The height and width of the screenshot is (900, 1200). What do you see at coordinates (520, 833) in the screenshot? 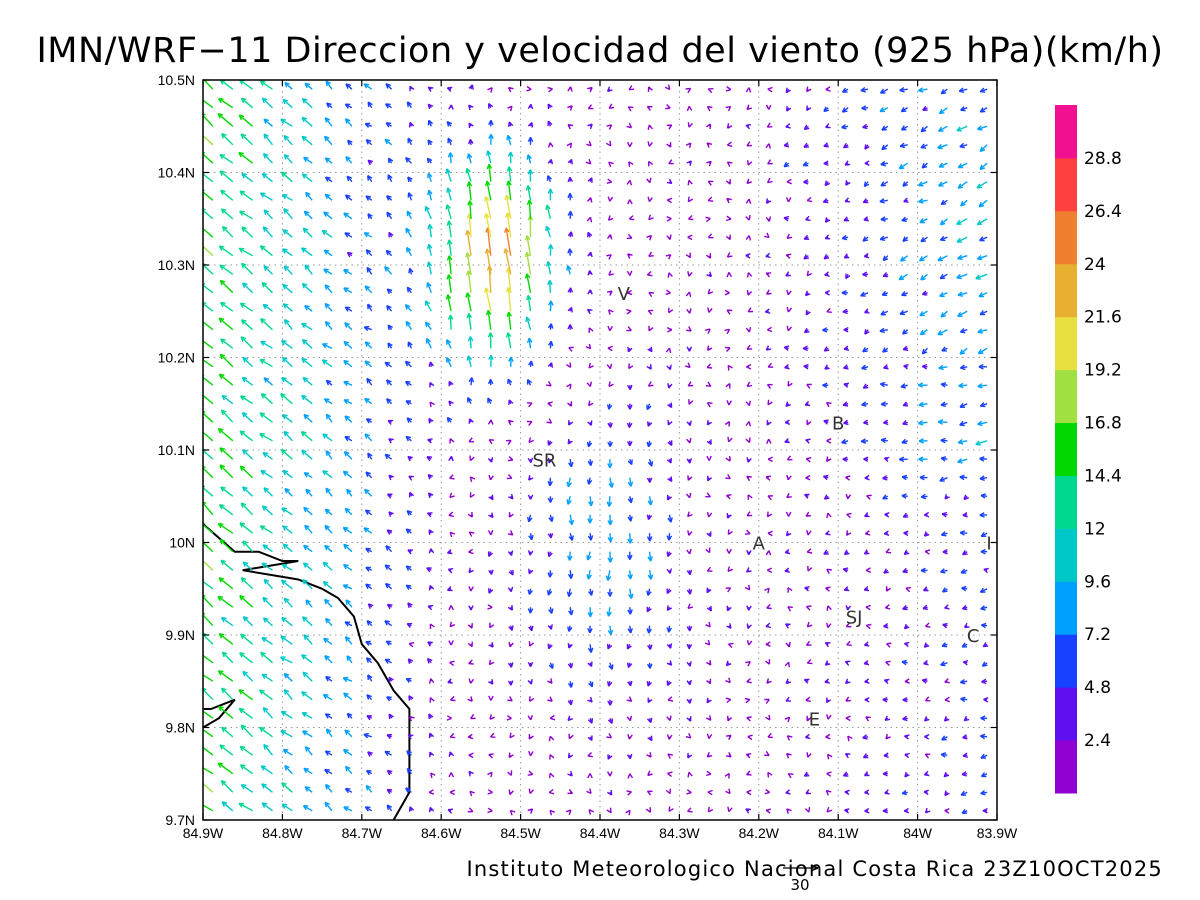
I see `x-tick-label: 84.5W` at bounding box center [520, 833].